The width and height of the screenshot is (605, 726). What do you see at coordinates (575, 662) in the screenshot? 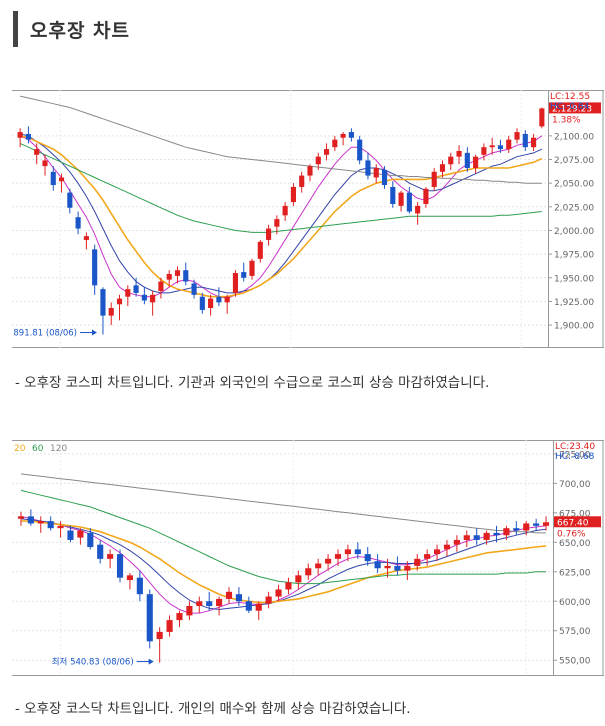
I see `y-tick-label: 550,00` at bounding box center [575, 662].